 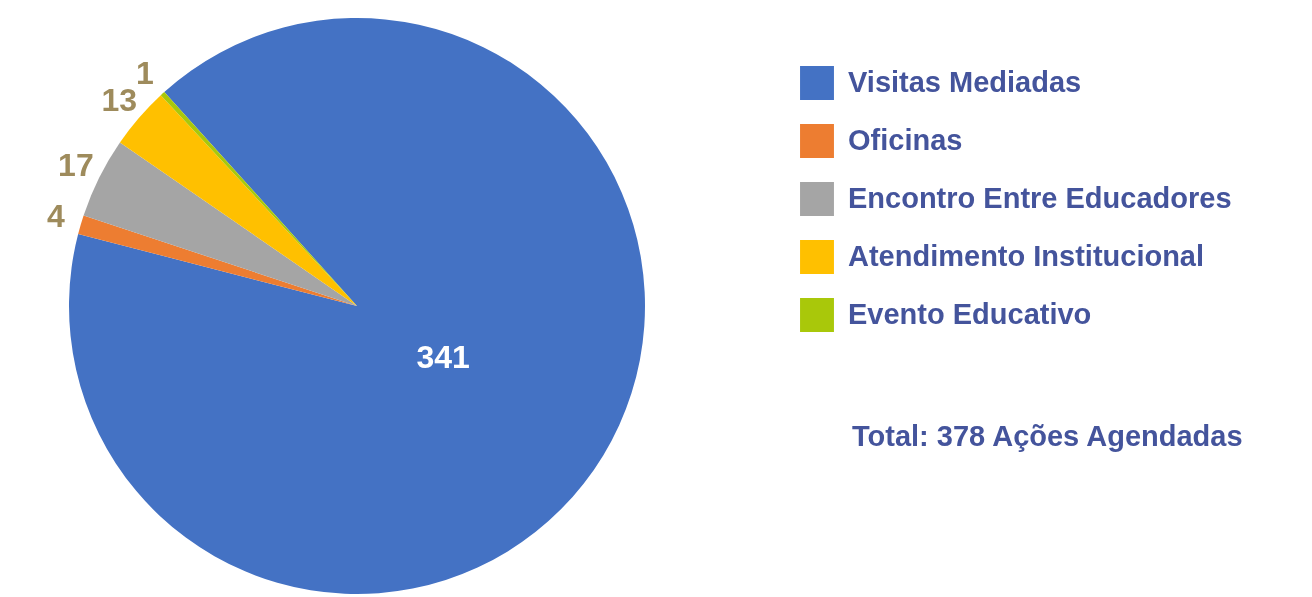 What do you see at coordinates (76, 165) in the screenshot?
I see `data-label: 17` at bounding box center [76, 165].